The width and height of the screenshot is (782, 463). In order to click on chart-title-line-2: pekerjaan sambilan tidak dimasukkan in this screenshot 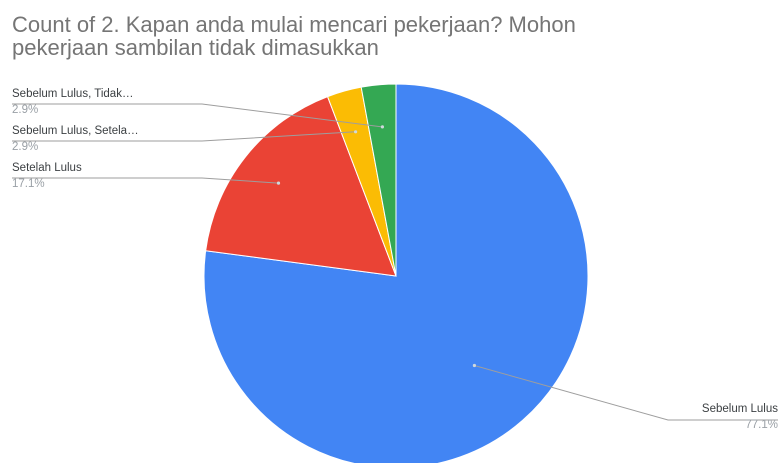, I will do `click(195, 47)`.